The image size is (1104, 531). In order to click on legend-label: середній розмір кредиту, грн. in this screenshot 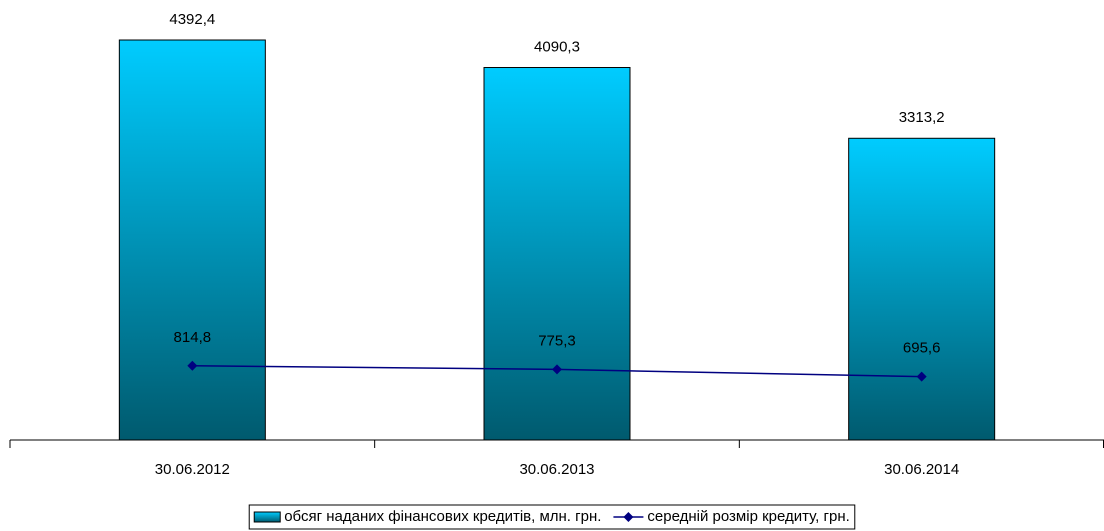, I will do `click(748, 516)`.